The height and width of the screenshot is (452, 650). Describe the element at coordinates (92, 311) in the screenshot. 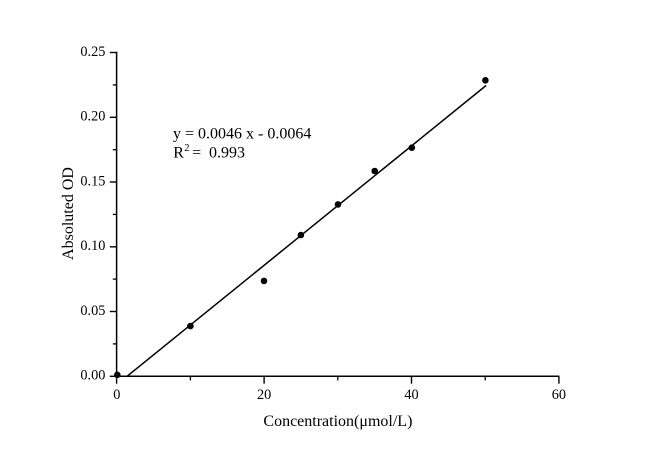

I see `svg-text: 0.05` at that location.